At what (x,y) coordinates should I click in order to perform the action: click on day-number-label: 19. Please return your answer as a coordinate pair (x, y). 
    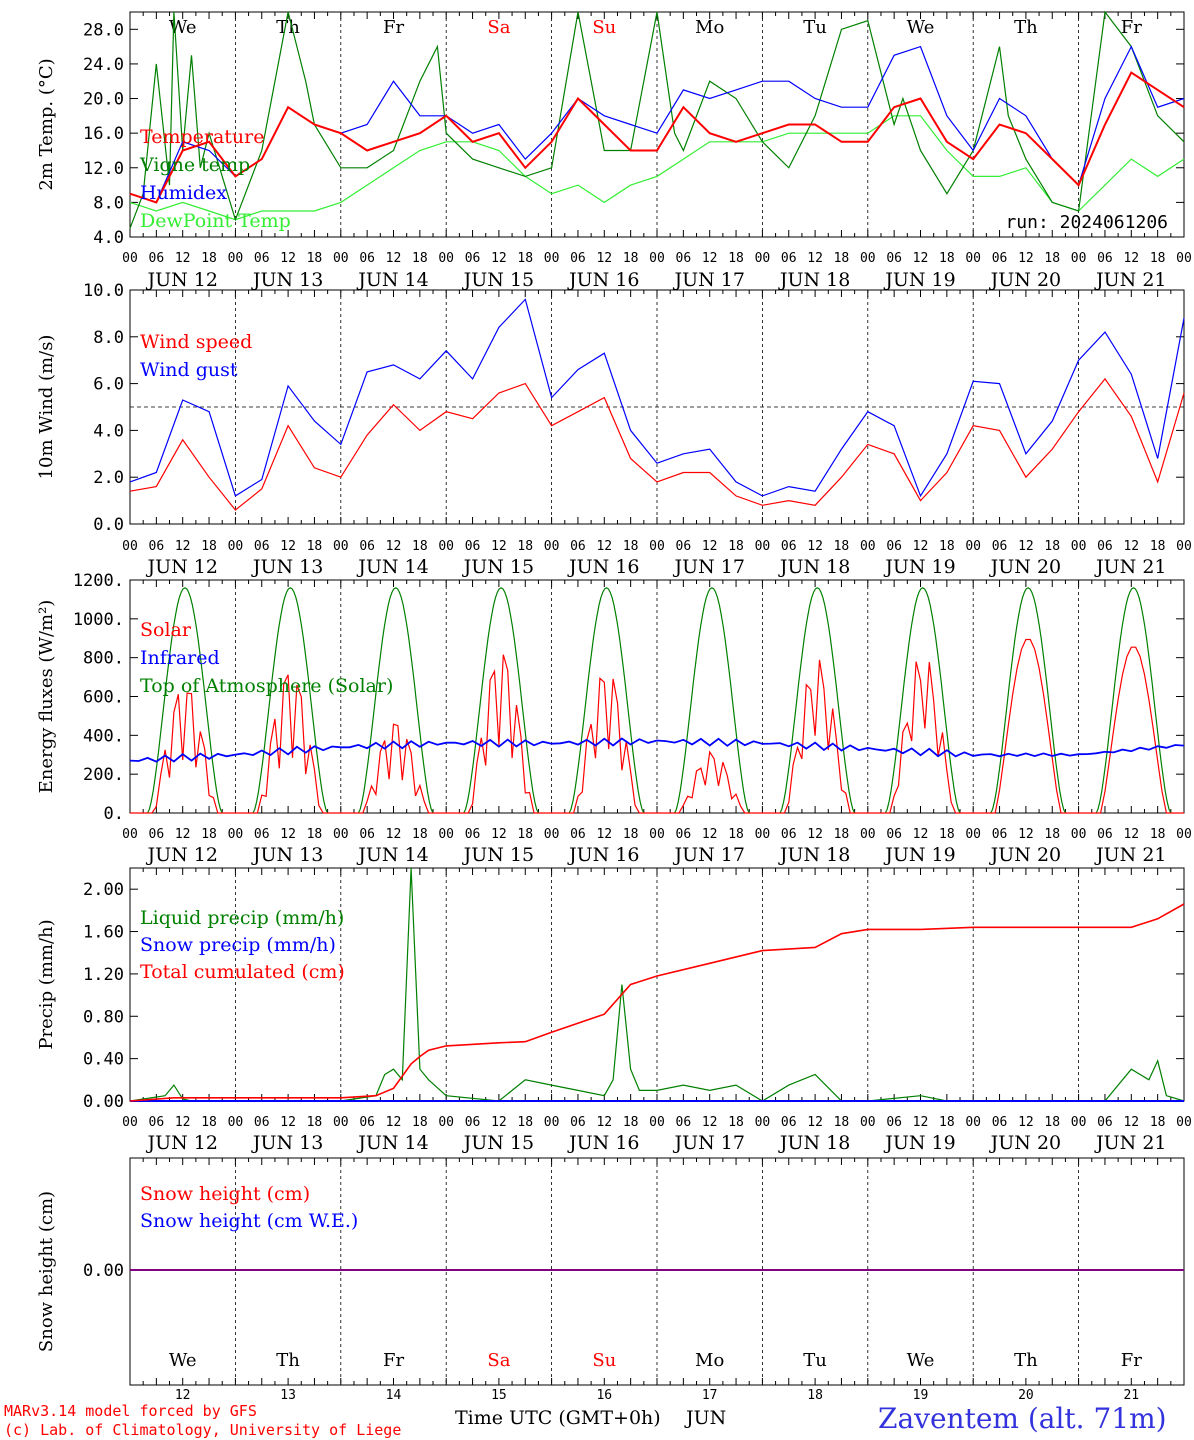
    Looking at the image, I should click on (921, 1395).